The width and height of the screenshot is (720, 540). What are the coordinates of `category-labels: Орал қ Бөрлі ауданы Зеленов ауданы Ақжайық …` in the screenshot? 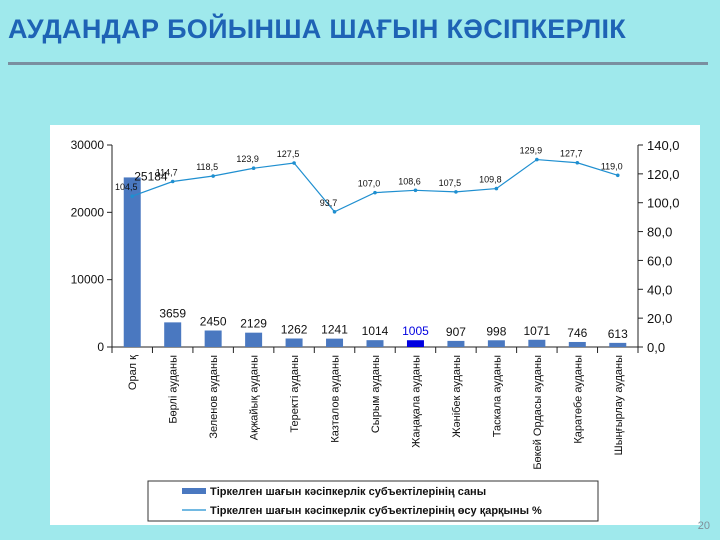 It's located at (376, 412).